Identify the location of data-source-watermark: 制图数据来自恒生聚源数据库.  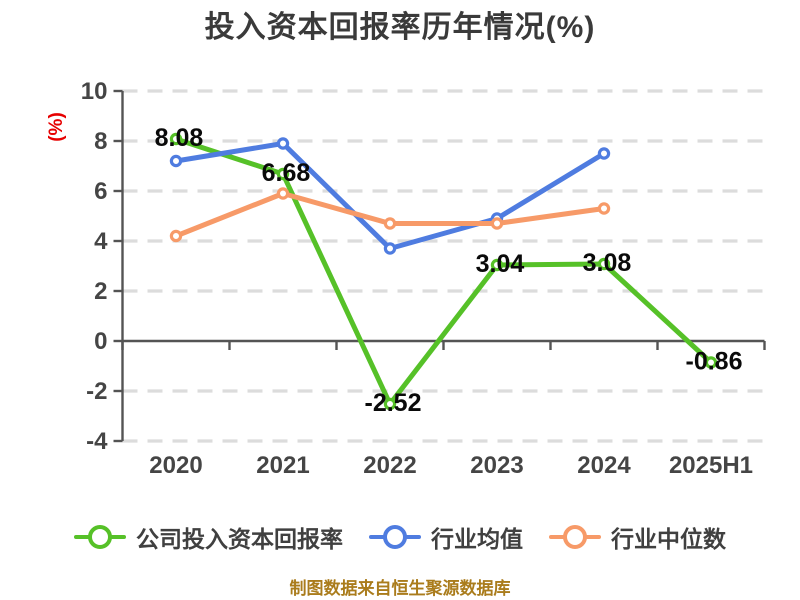
(400, 588).